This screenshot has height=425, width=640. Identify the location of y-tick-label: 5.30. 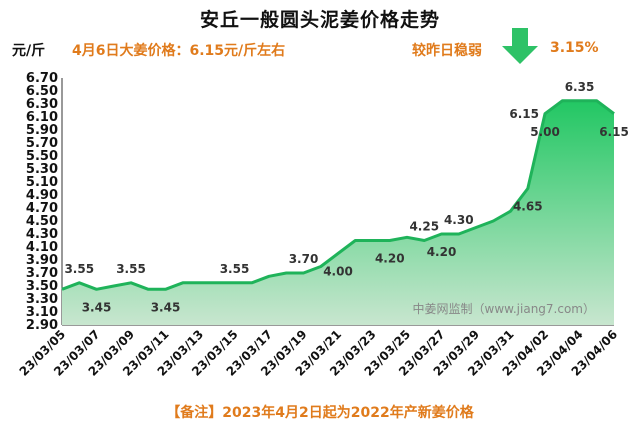
(42, 169).